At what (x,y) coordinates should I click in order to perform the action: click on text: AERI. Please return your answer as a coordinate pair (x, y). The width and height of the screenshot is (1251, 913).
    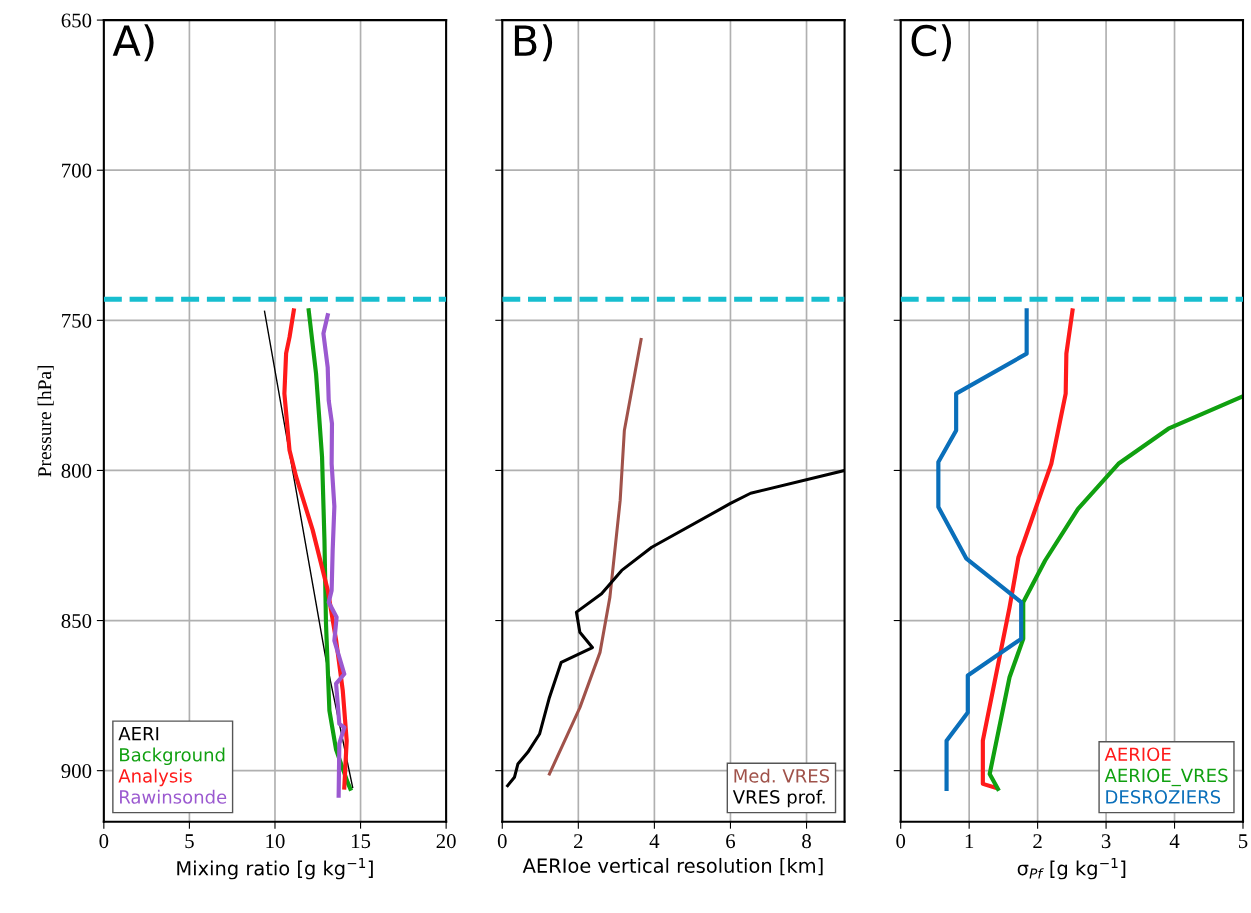
    Looking at the image, I should click on (138, 734).